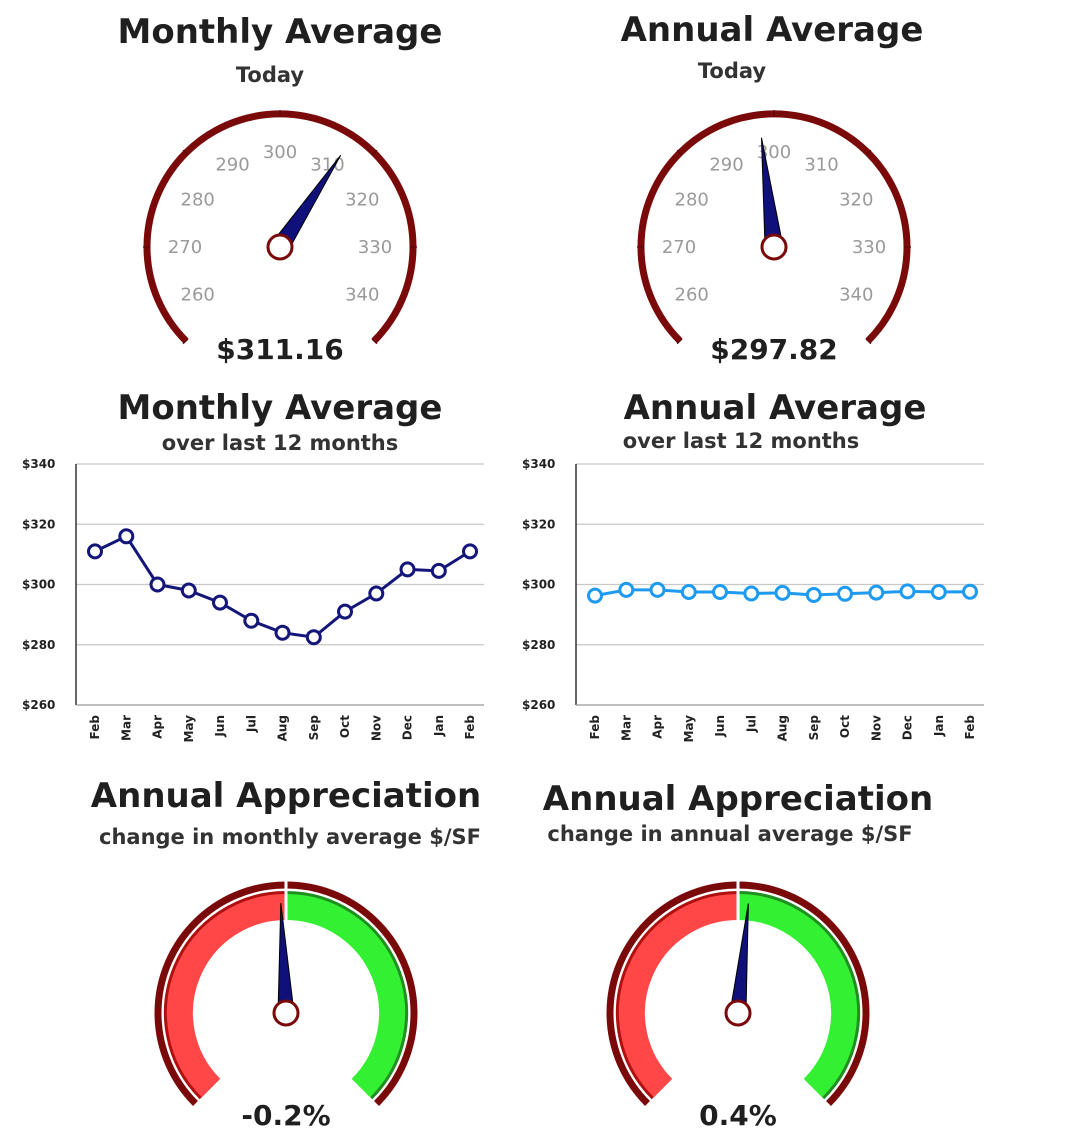  I want to click on gauge-2-title: Annual Average, so click(772, 30).